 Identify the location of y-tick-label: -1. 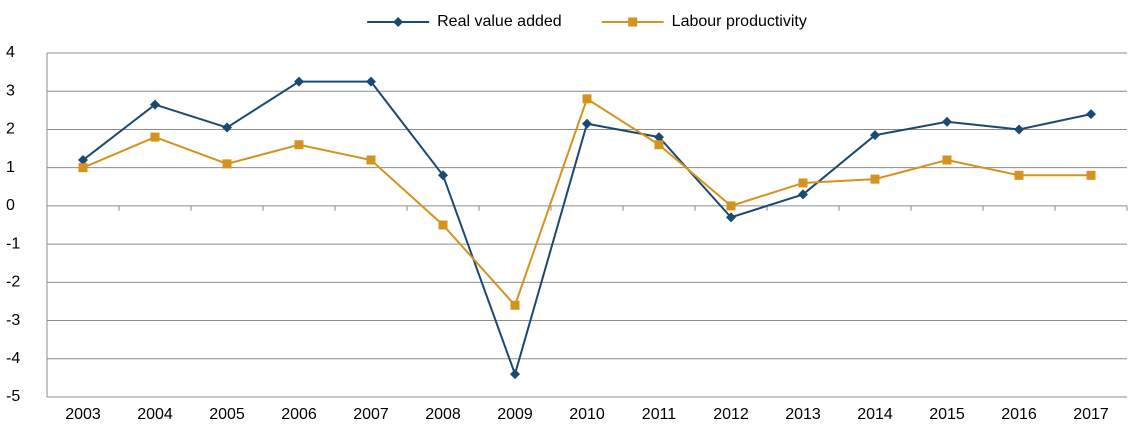
(13, 243).